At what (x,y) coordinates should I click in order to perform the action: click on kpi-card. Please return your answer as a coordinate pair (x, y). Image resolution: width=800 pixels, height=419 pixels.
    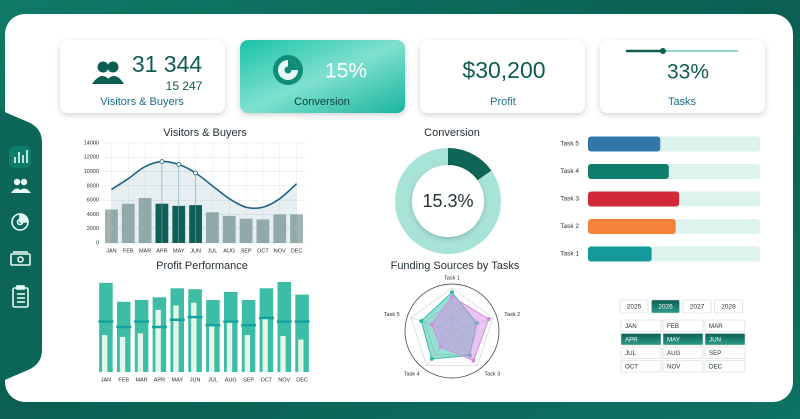
    Looking at the image, I should click on (682, 76).